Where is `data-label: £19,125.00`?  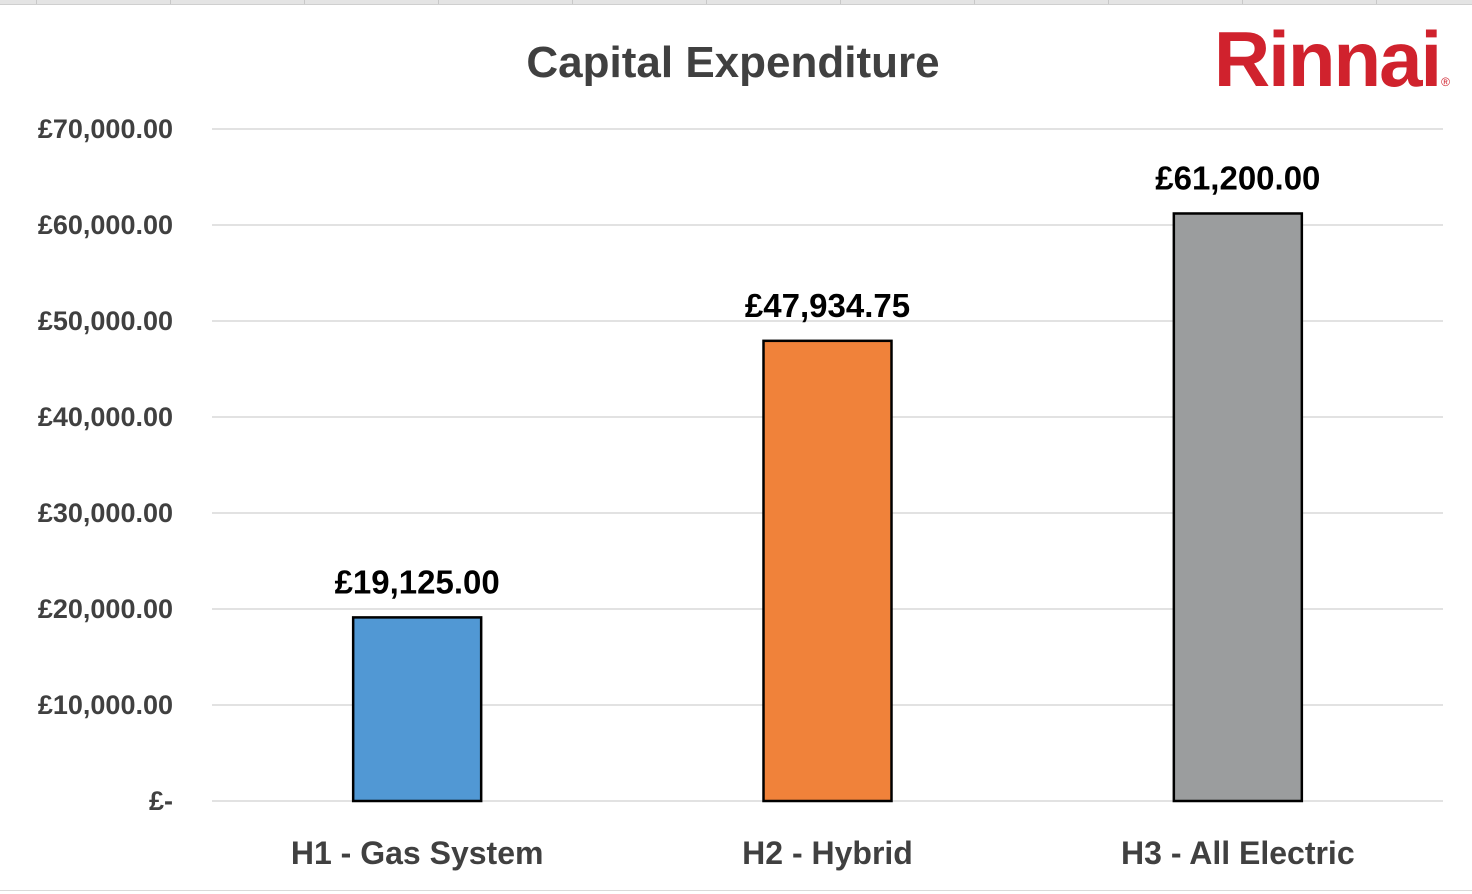
data-label: £19,125.00 is located at coordinates (417, 581).